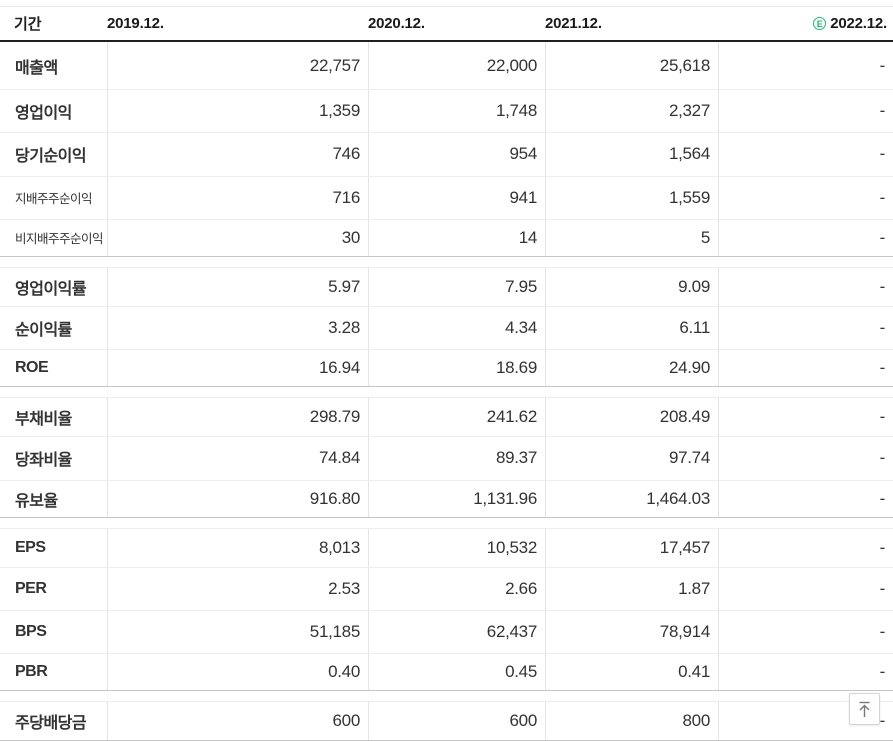 This screenshot has width=893, height=741. Describe the element at coordinates (456, 672) in the screenshot. I see `cell-value: 0.45` at that location.